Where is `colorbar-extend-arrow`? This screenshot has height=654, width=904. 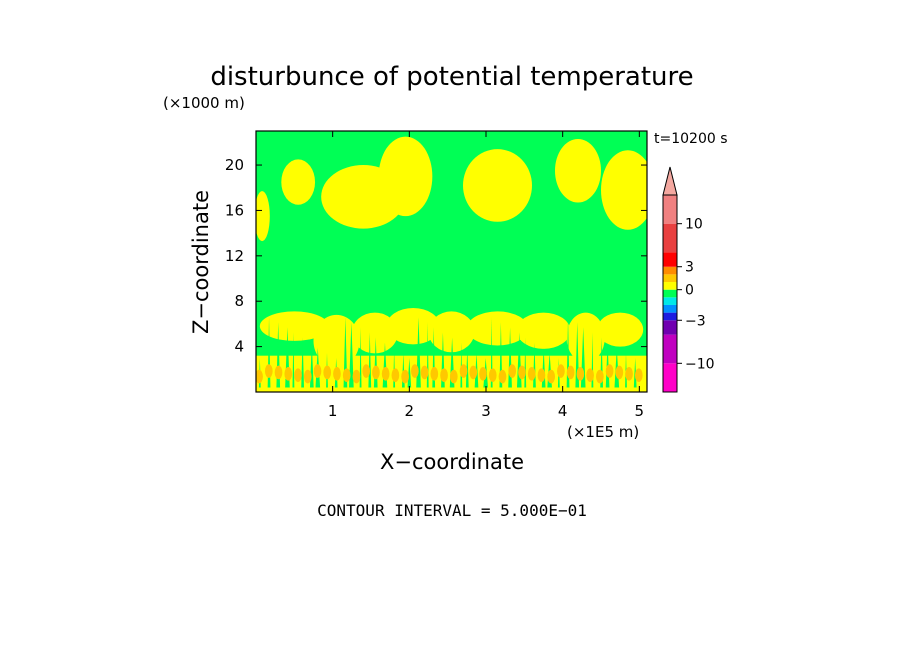
colorbar-extend-arrow is located at coordinates (670, 181).